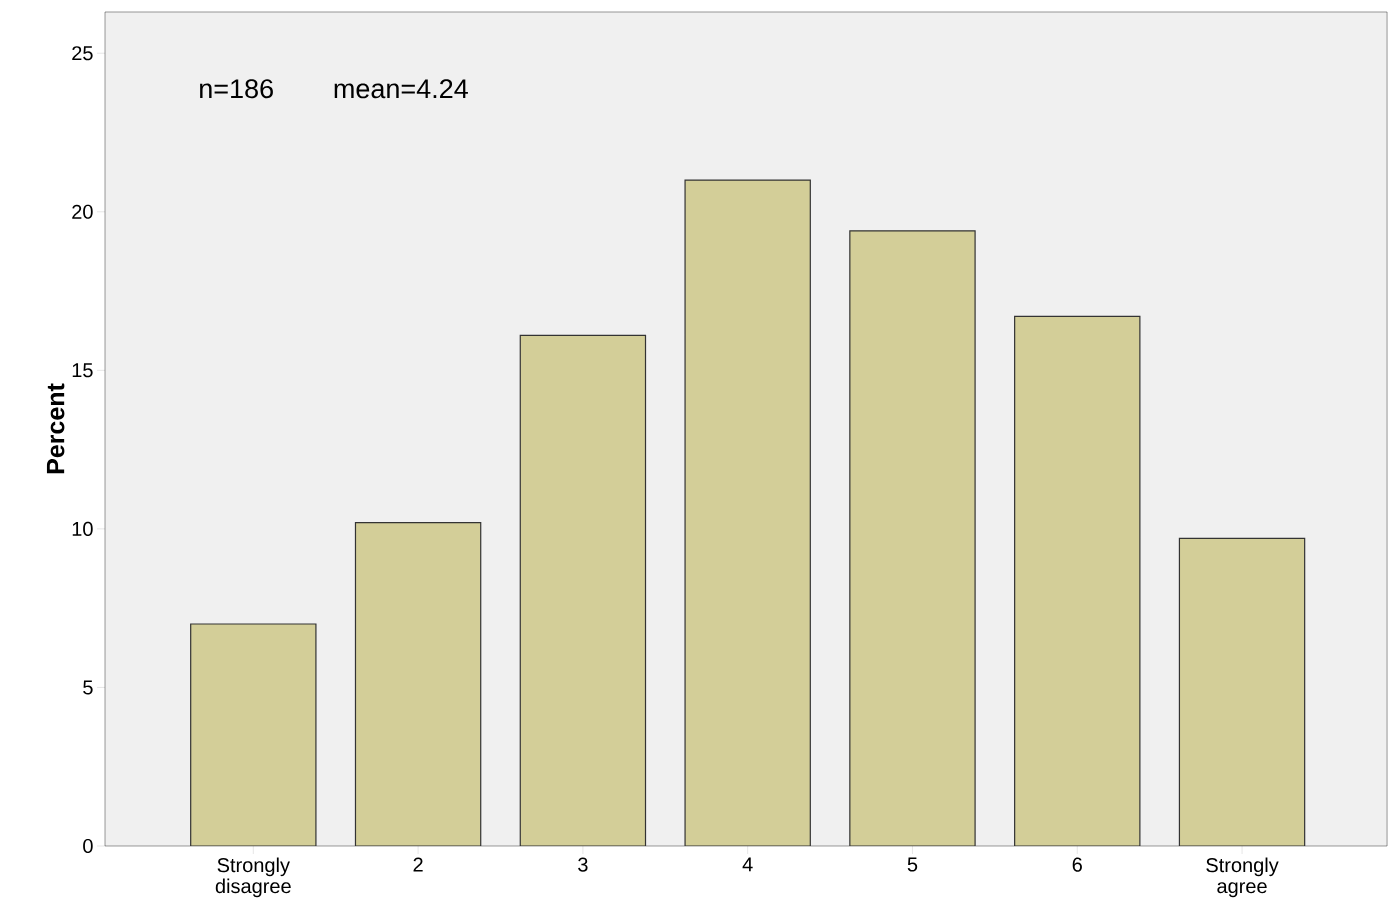  I want to click on x-tick-label: Strongly agree, so click(1242, 877).